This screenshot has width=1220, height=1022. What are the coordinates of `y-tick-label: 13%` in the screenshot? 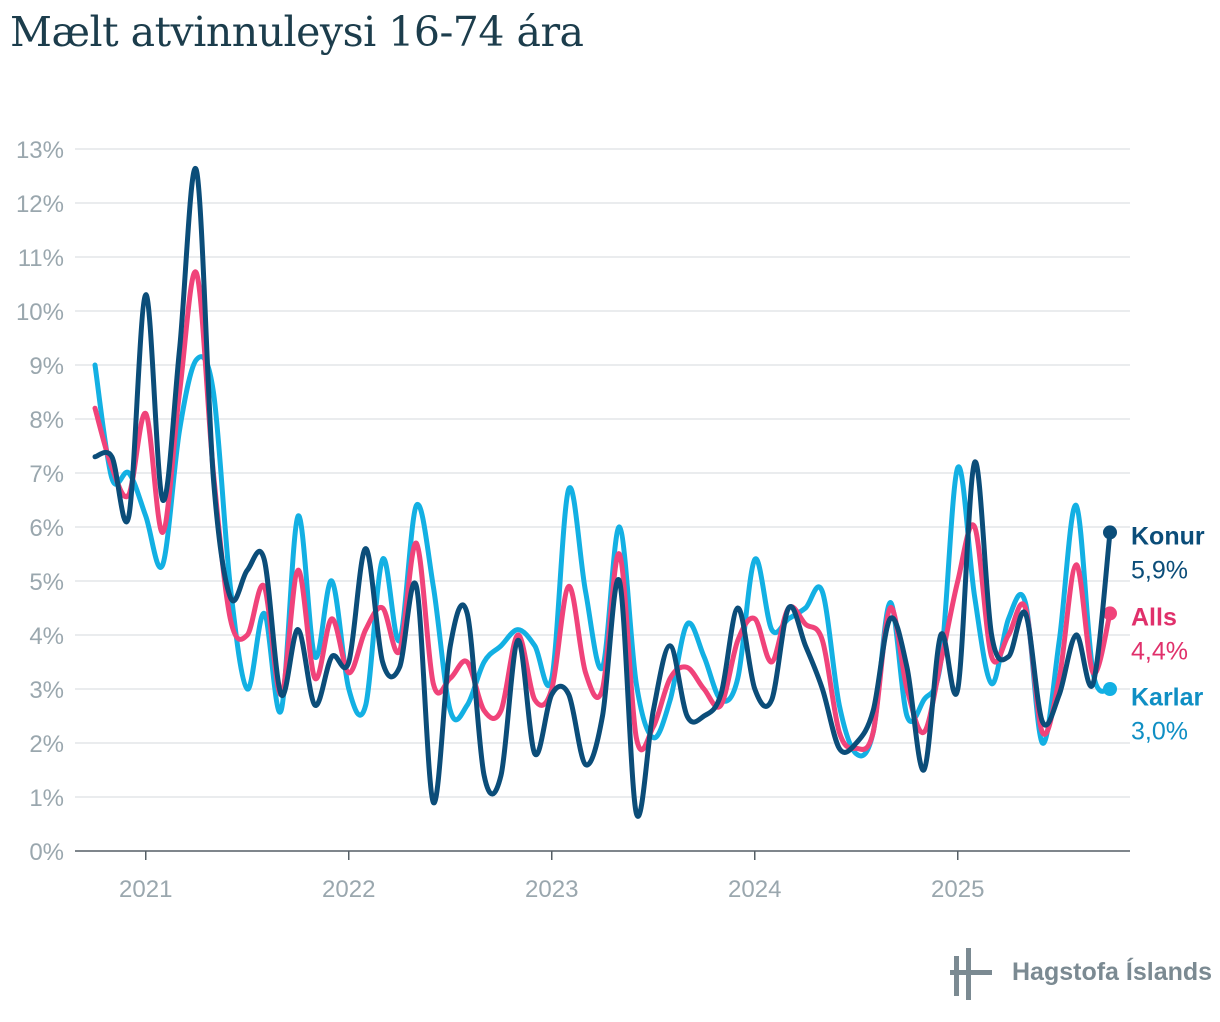 It's located at (40, 150).